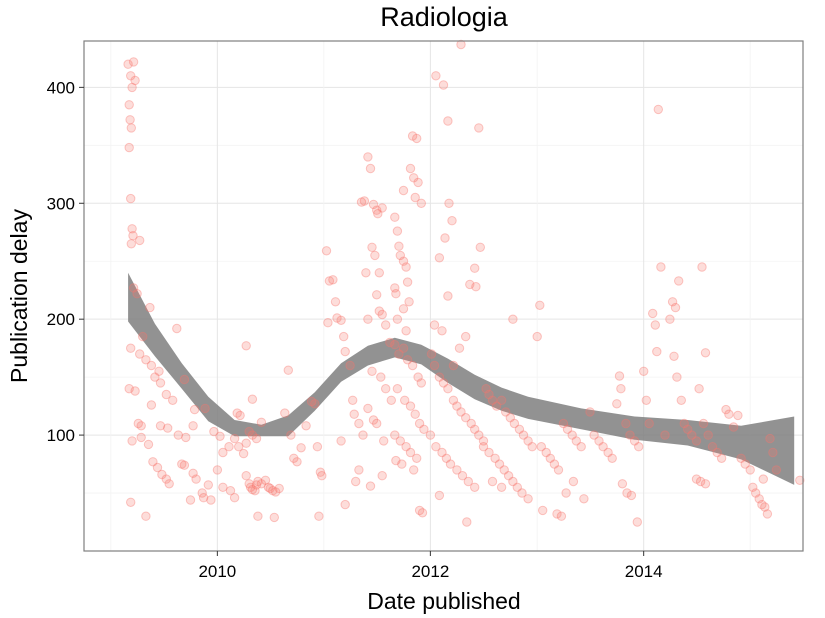 The height and width of the screenshot is (618, 825). What do you see at coordinates (61, 435) in the screenshot?
I see `y-tick-label: 100` at bounding box center [61, 435].